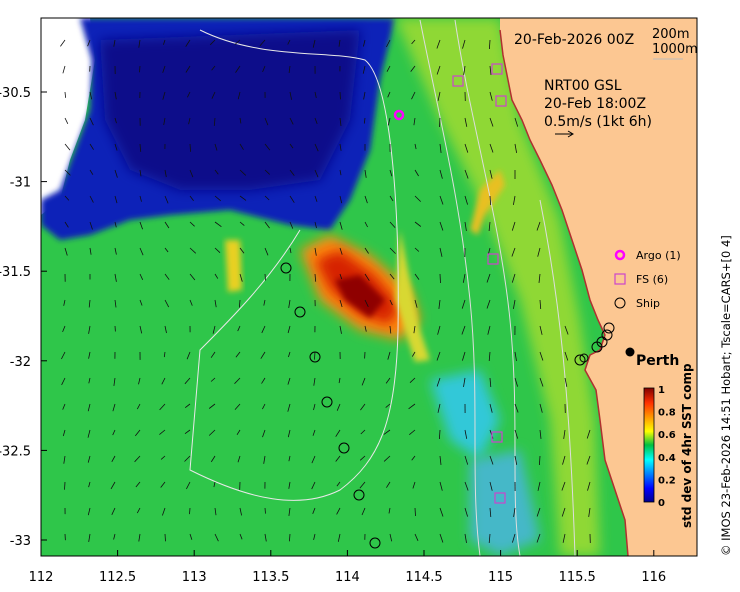  Describe the element at coordinates (598, 122) in the screenshot. I see `current-scale-label: 0.5m/s (1kt 6h)` at that location.